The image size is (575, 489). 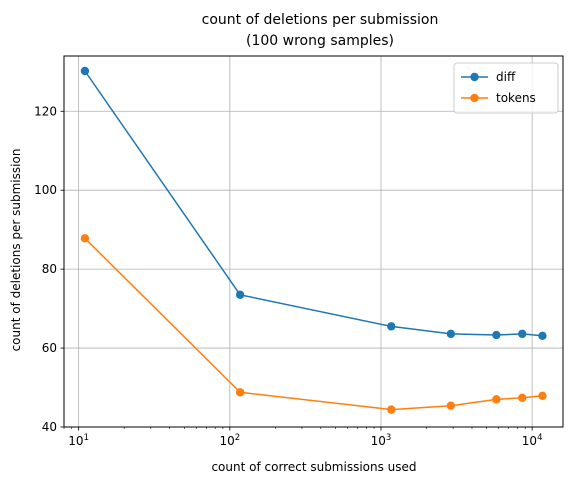 What do you see at coordinates (381, 440) in the screenshot?
I see `x-tick-label: 10³` at bounding box center [381, 440].